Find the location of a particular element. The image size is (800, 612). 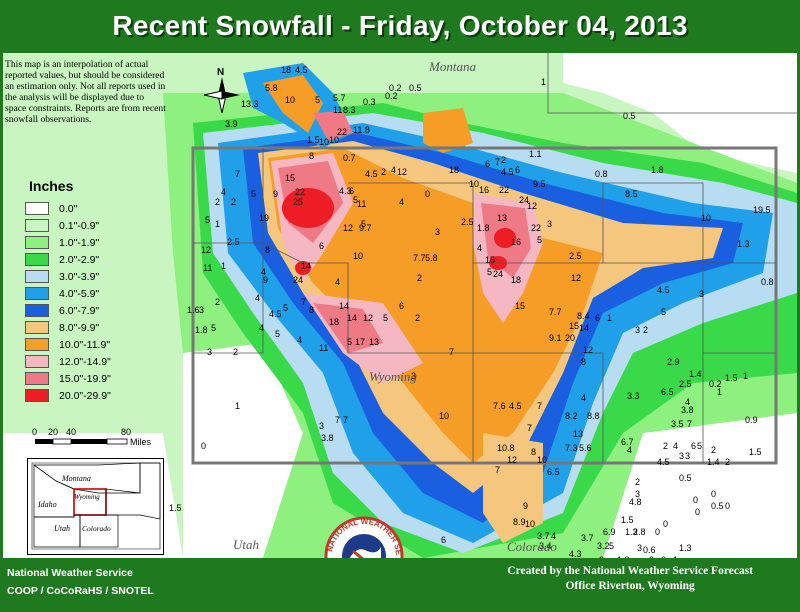

contour-orange-north is located at coordinates (293, 104).